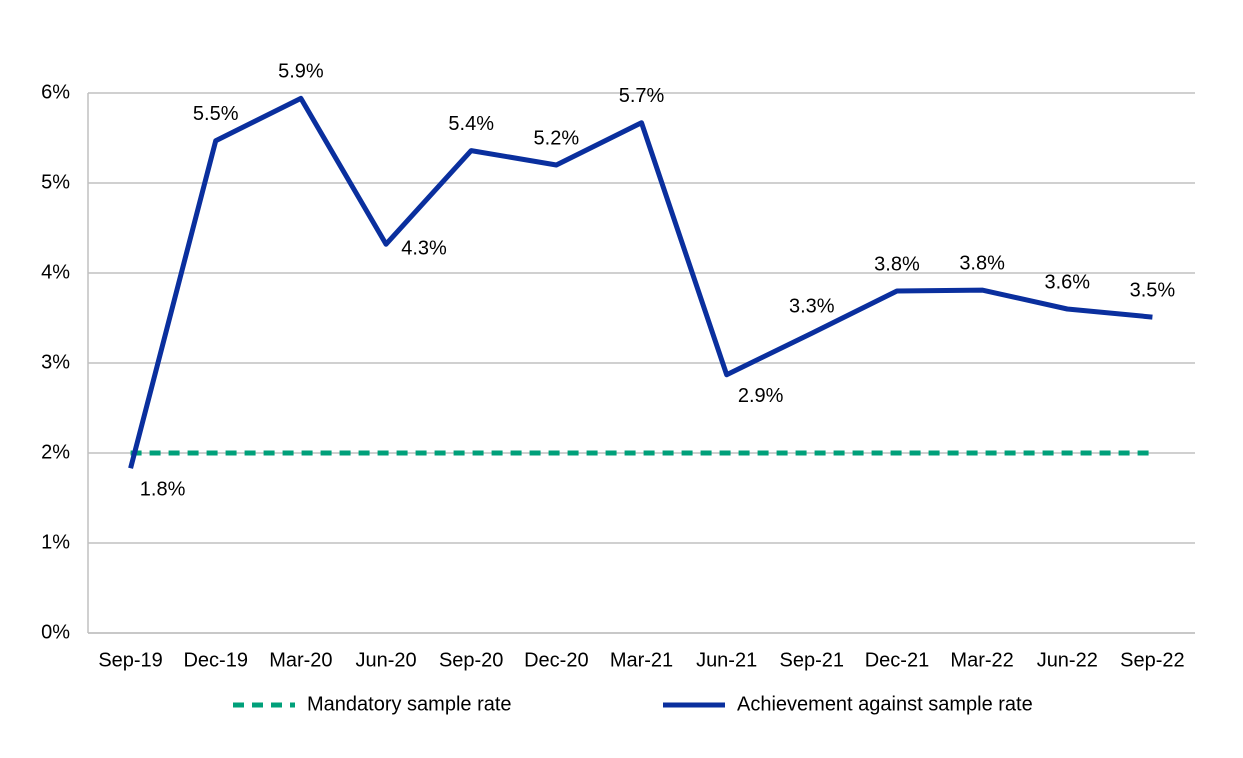 The height and width of the screenshot is (758, 1243). I want to click on data-label: 5.4%, so click(471, 124).